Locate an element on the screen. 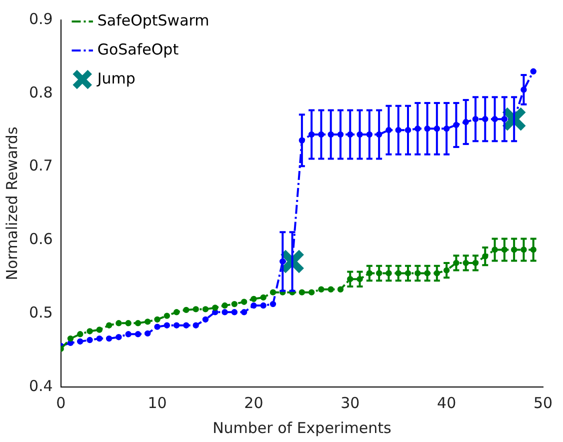 The width and height of the screenshot is (563, 442). x-axis-title: Number of Experiments is located at coordinates (302, 427).